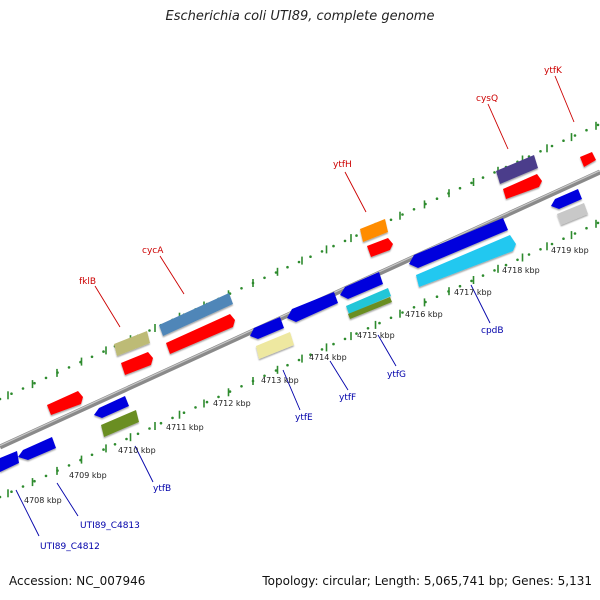 This screenshot has height=600, width=600. Describe the element at coordinates (588, 159) in the screenshot. I see `gene-block-ytfK` at that location.